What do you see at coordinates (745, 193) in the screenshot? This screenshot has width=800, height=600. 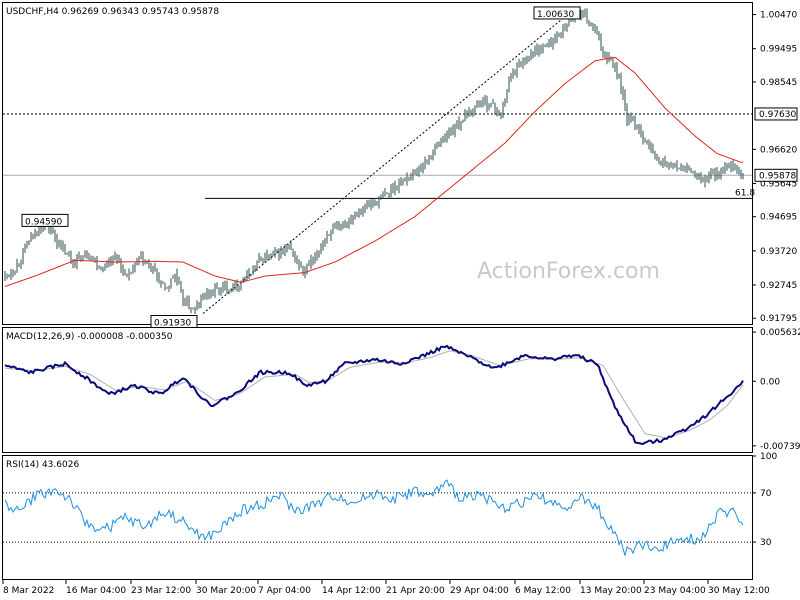 I see `fib-label: 61.8` at bounding box center [745, 193].